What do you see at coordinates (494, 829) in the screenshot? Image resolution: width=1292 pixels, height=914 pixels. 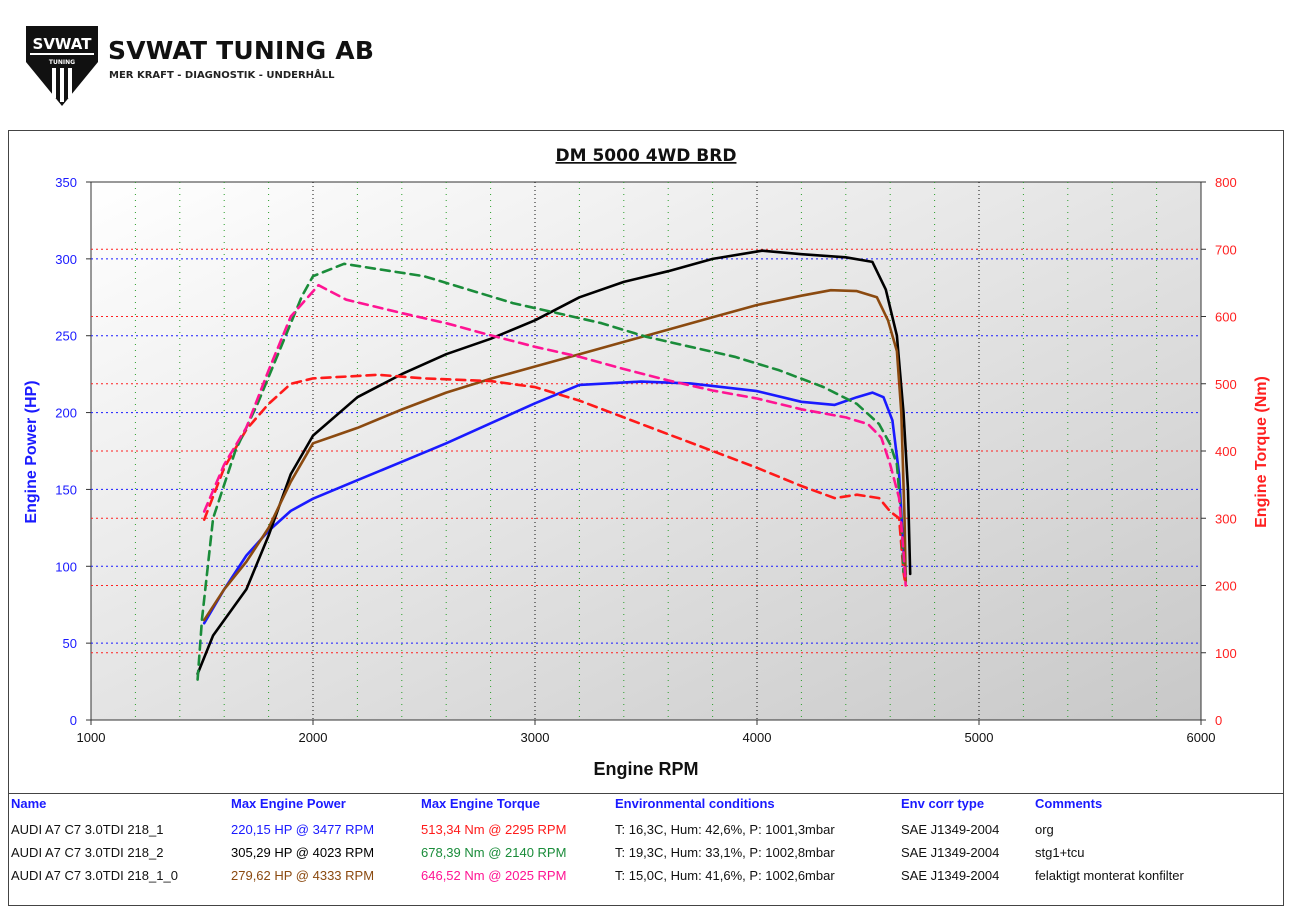 I see `legend-max-torque: 513,34 Nm @ 2295 RPM` at bounding box center [494, 829].